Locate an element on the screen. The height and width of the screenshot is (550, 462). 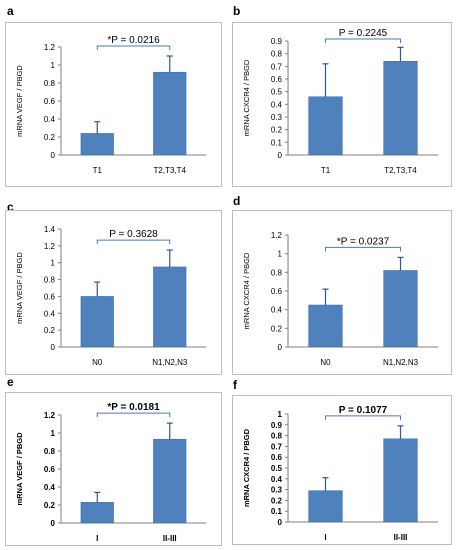
p-value-annotation: P = 0.2245 is located at coordinates (363, 33).